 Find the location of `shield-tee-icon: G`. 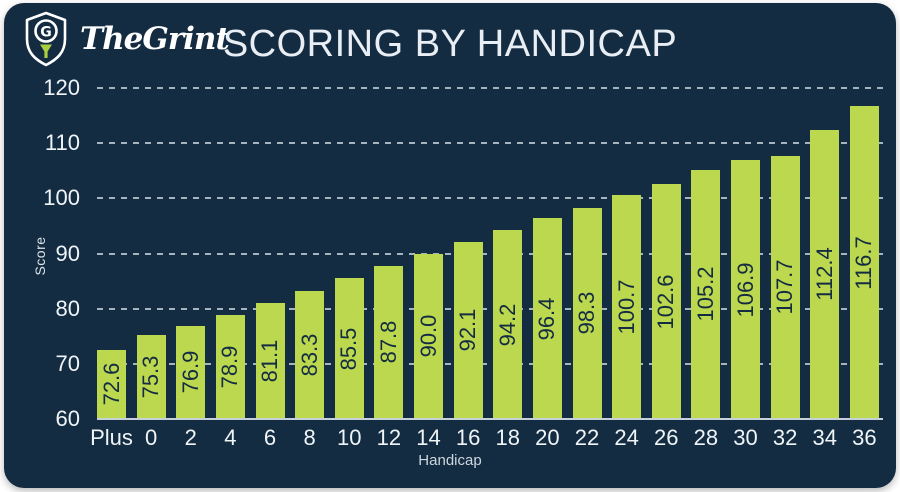

shield-tee-icon: G is located at coordinates (46, 39).